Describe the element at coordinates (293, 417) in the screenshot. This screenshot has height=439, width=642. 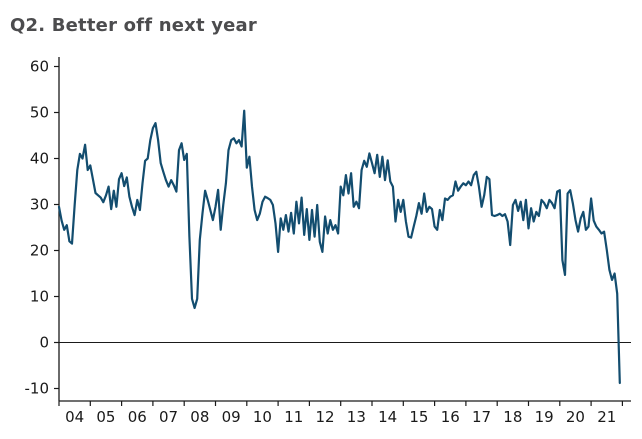
I see `x-axis-tick-label: 11` at that location.